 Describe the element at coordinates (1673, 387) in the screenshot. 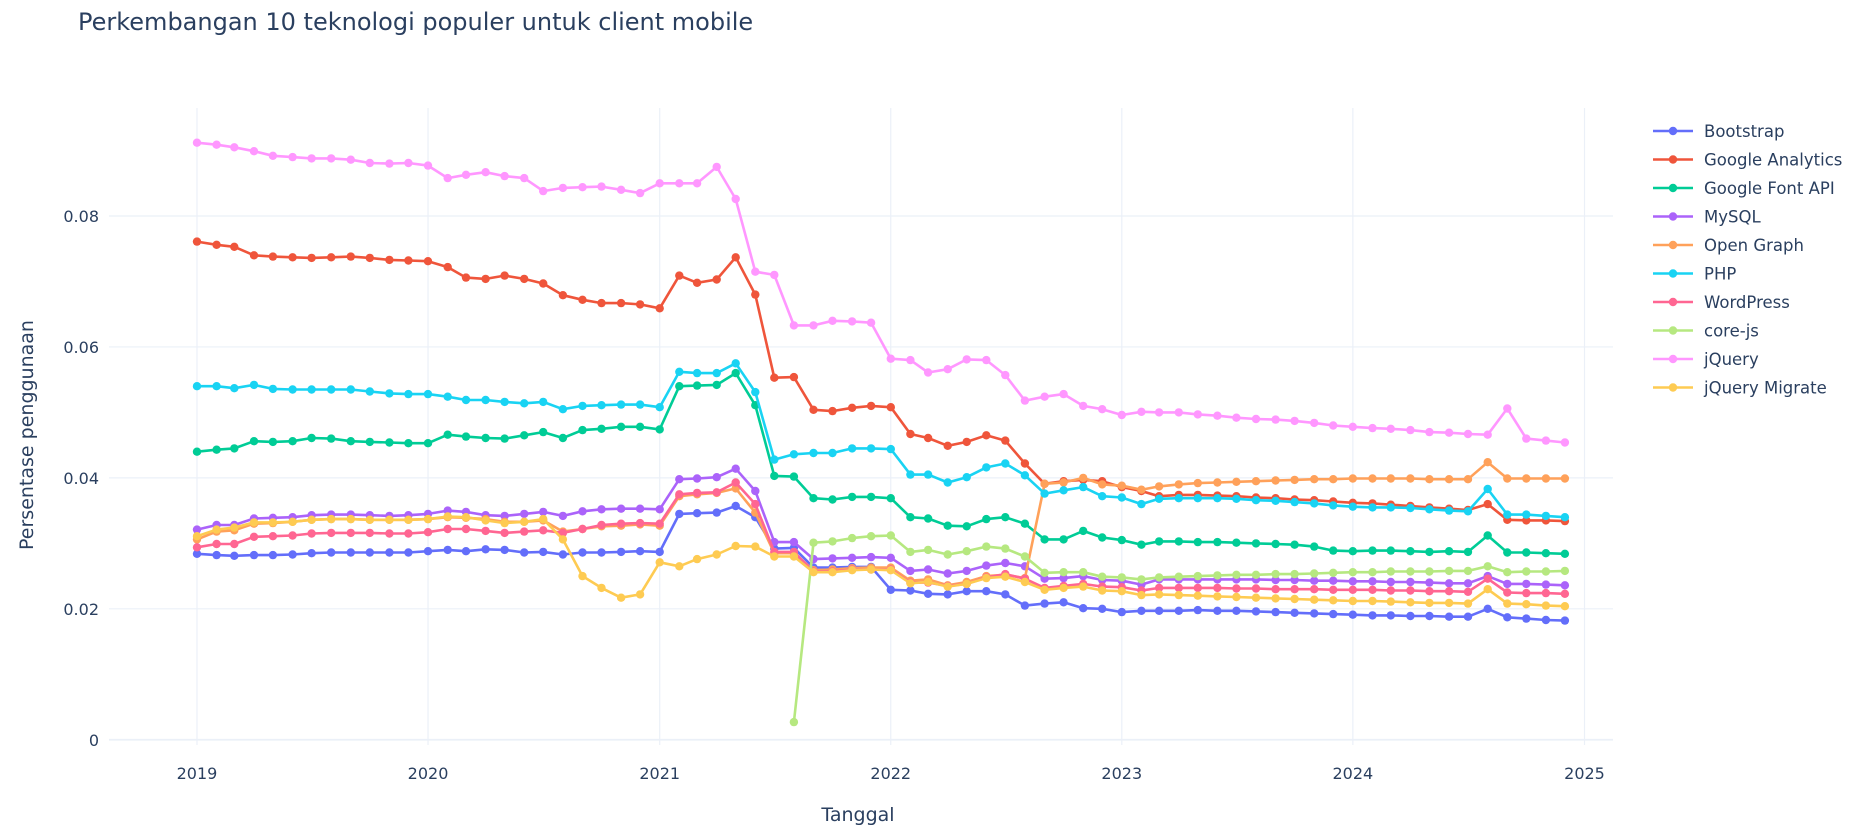

I see `legend-swatch-marker` at that location.